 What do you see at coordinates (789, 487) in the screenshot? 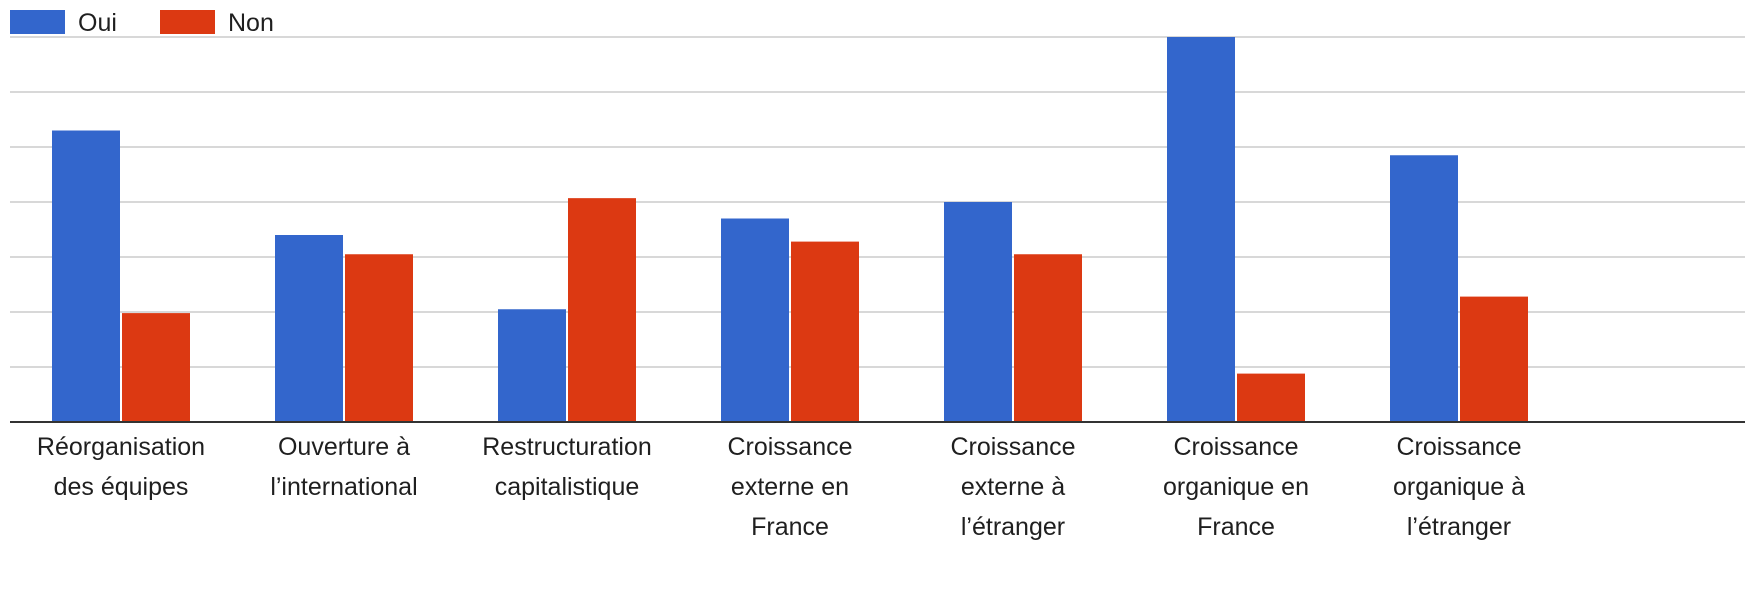
I see `x-tick-label-4: Croissance externe en France` at bounding box center [789, 487].